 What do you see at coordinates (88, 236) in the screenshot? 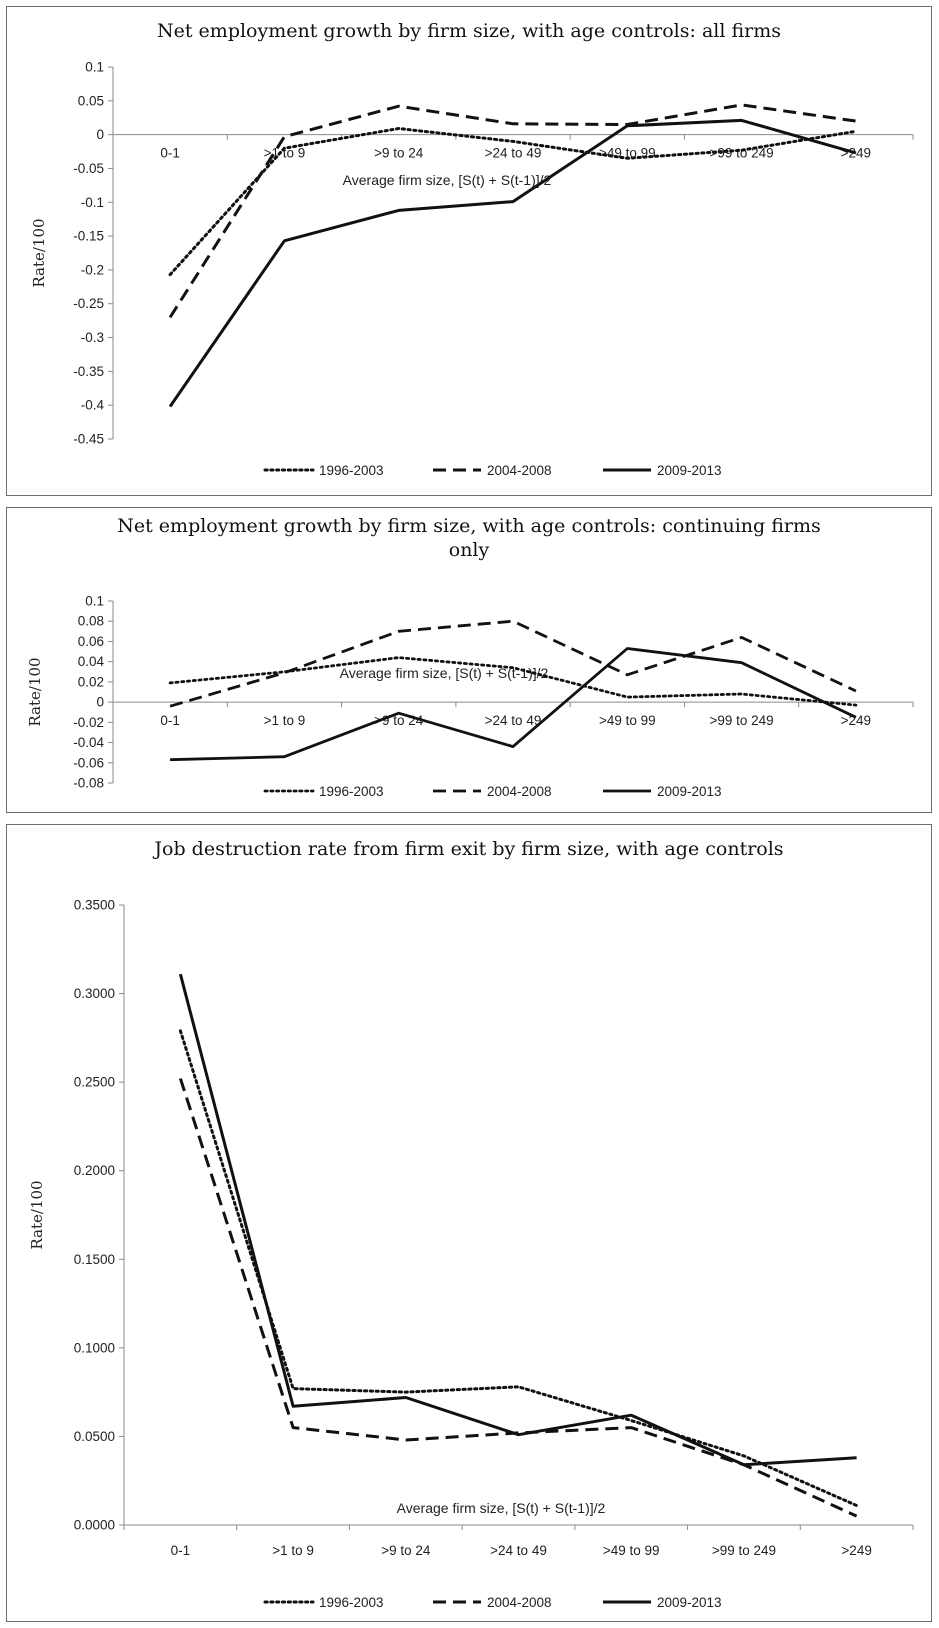
I see `y-tick-label: -0.15` at bounding box center [88, 236].